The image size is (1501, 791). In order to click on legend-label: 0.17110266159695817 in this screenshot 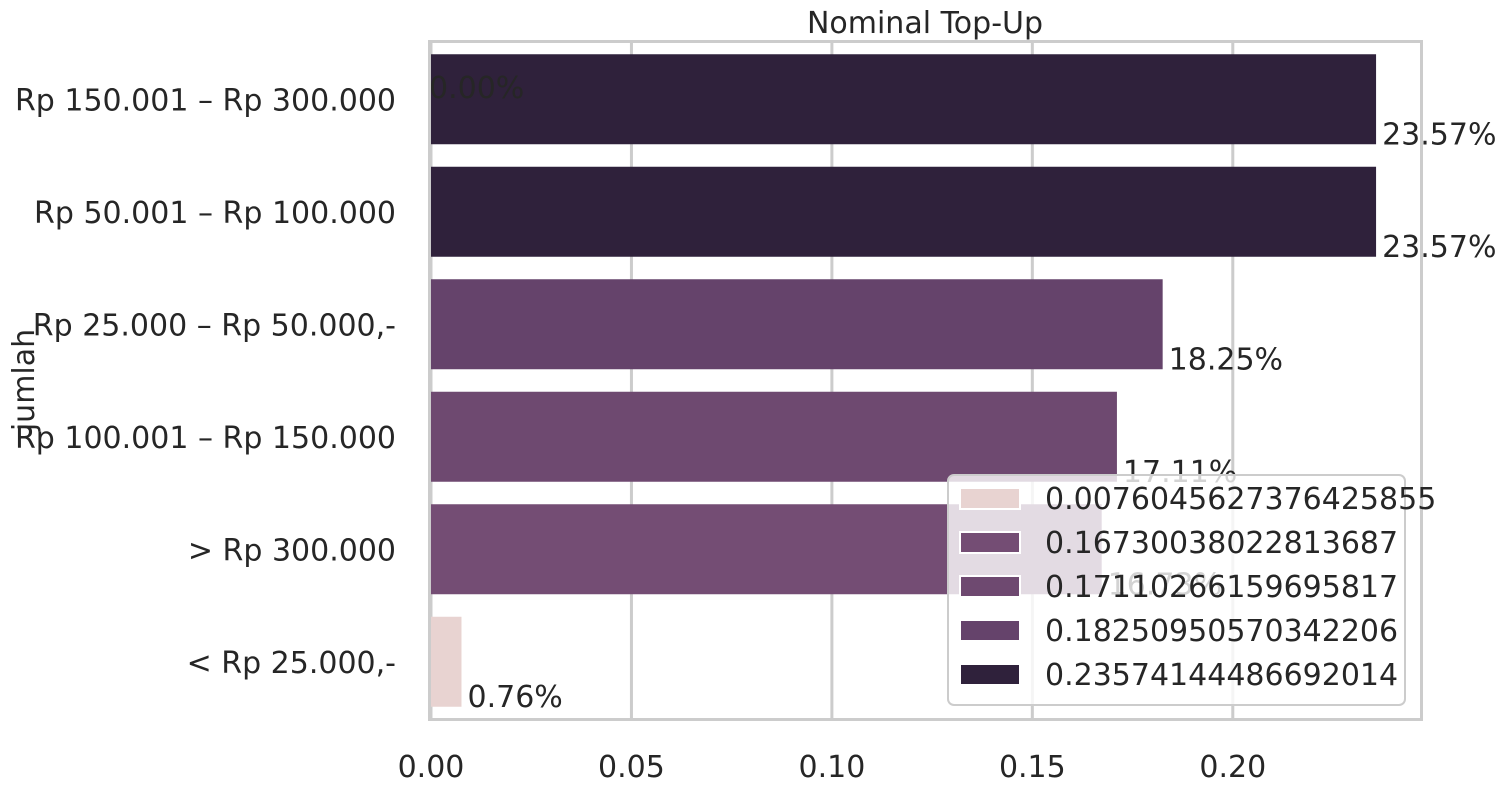, I will do `click(1221, 587)`.